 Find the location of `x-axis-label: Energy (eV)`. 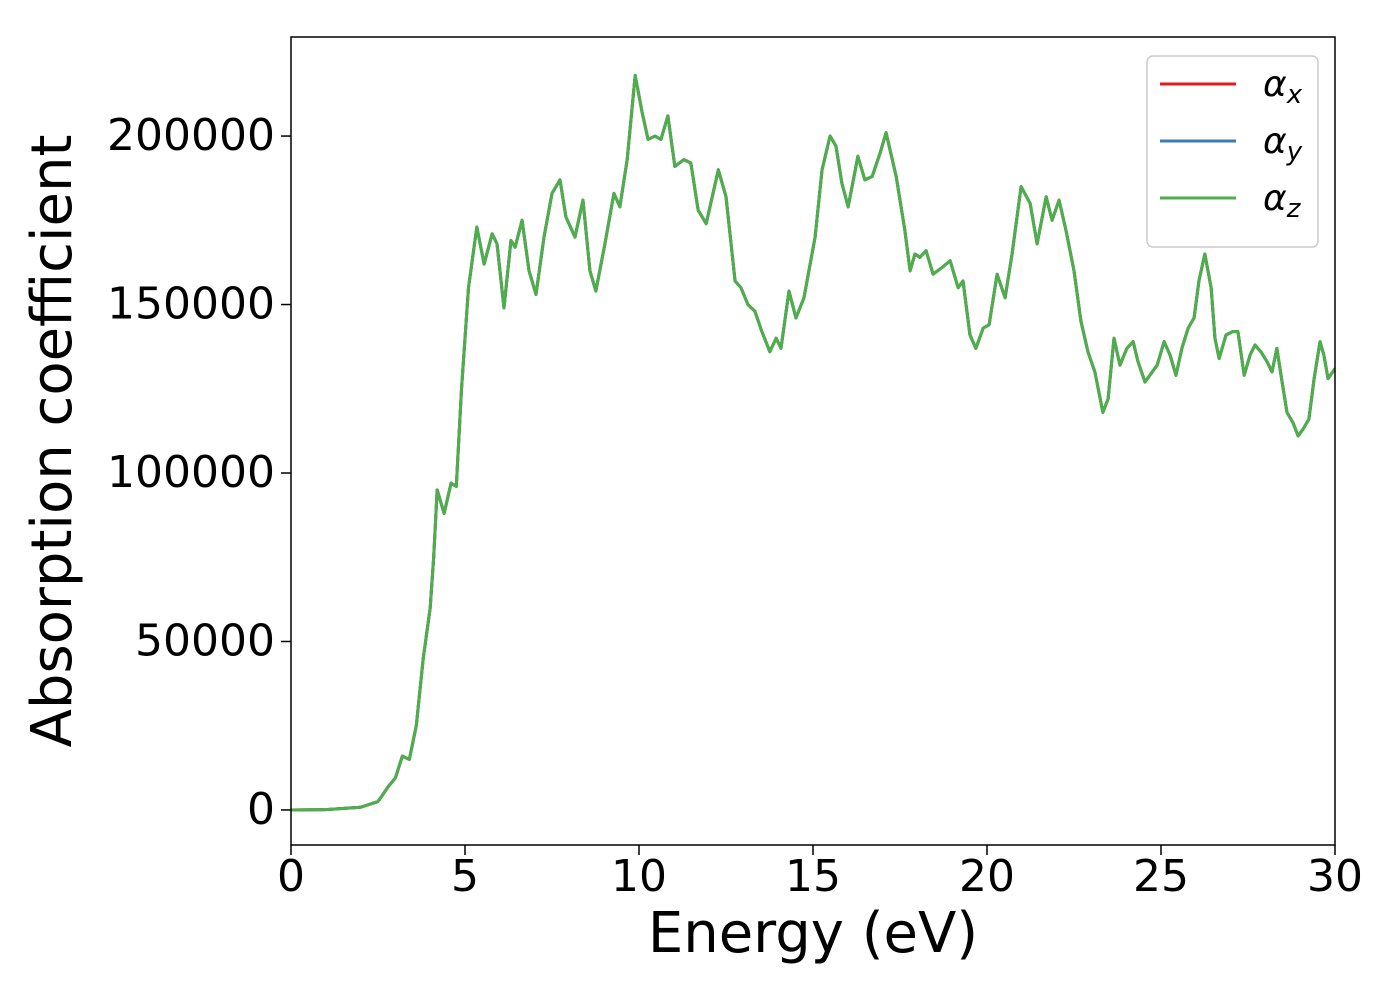

x-axis-label: Energy (eV) is located at coordinates (813, 933).